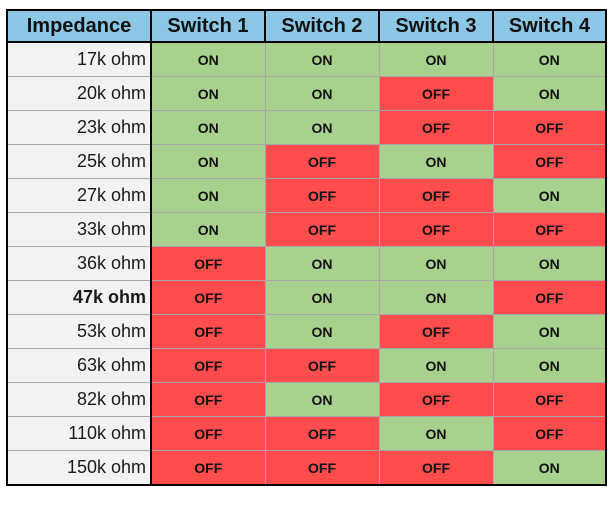 The width and height of the screenshot is (614, 505). I want to click on table-row: 36k ohm OFF ON ON ON, so click(306, 263).